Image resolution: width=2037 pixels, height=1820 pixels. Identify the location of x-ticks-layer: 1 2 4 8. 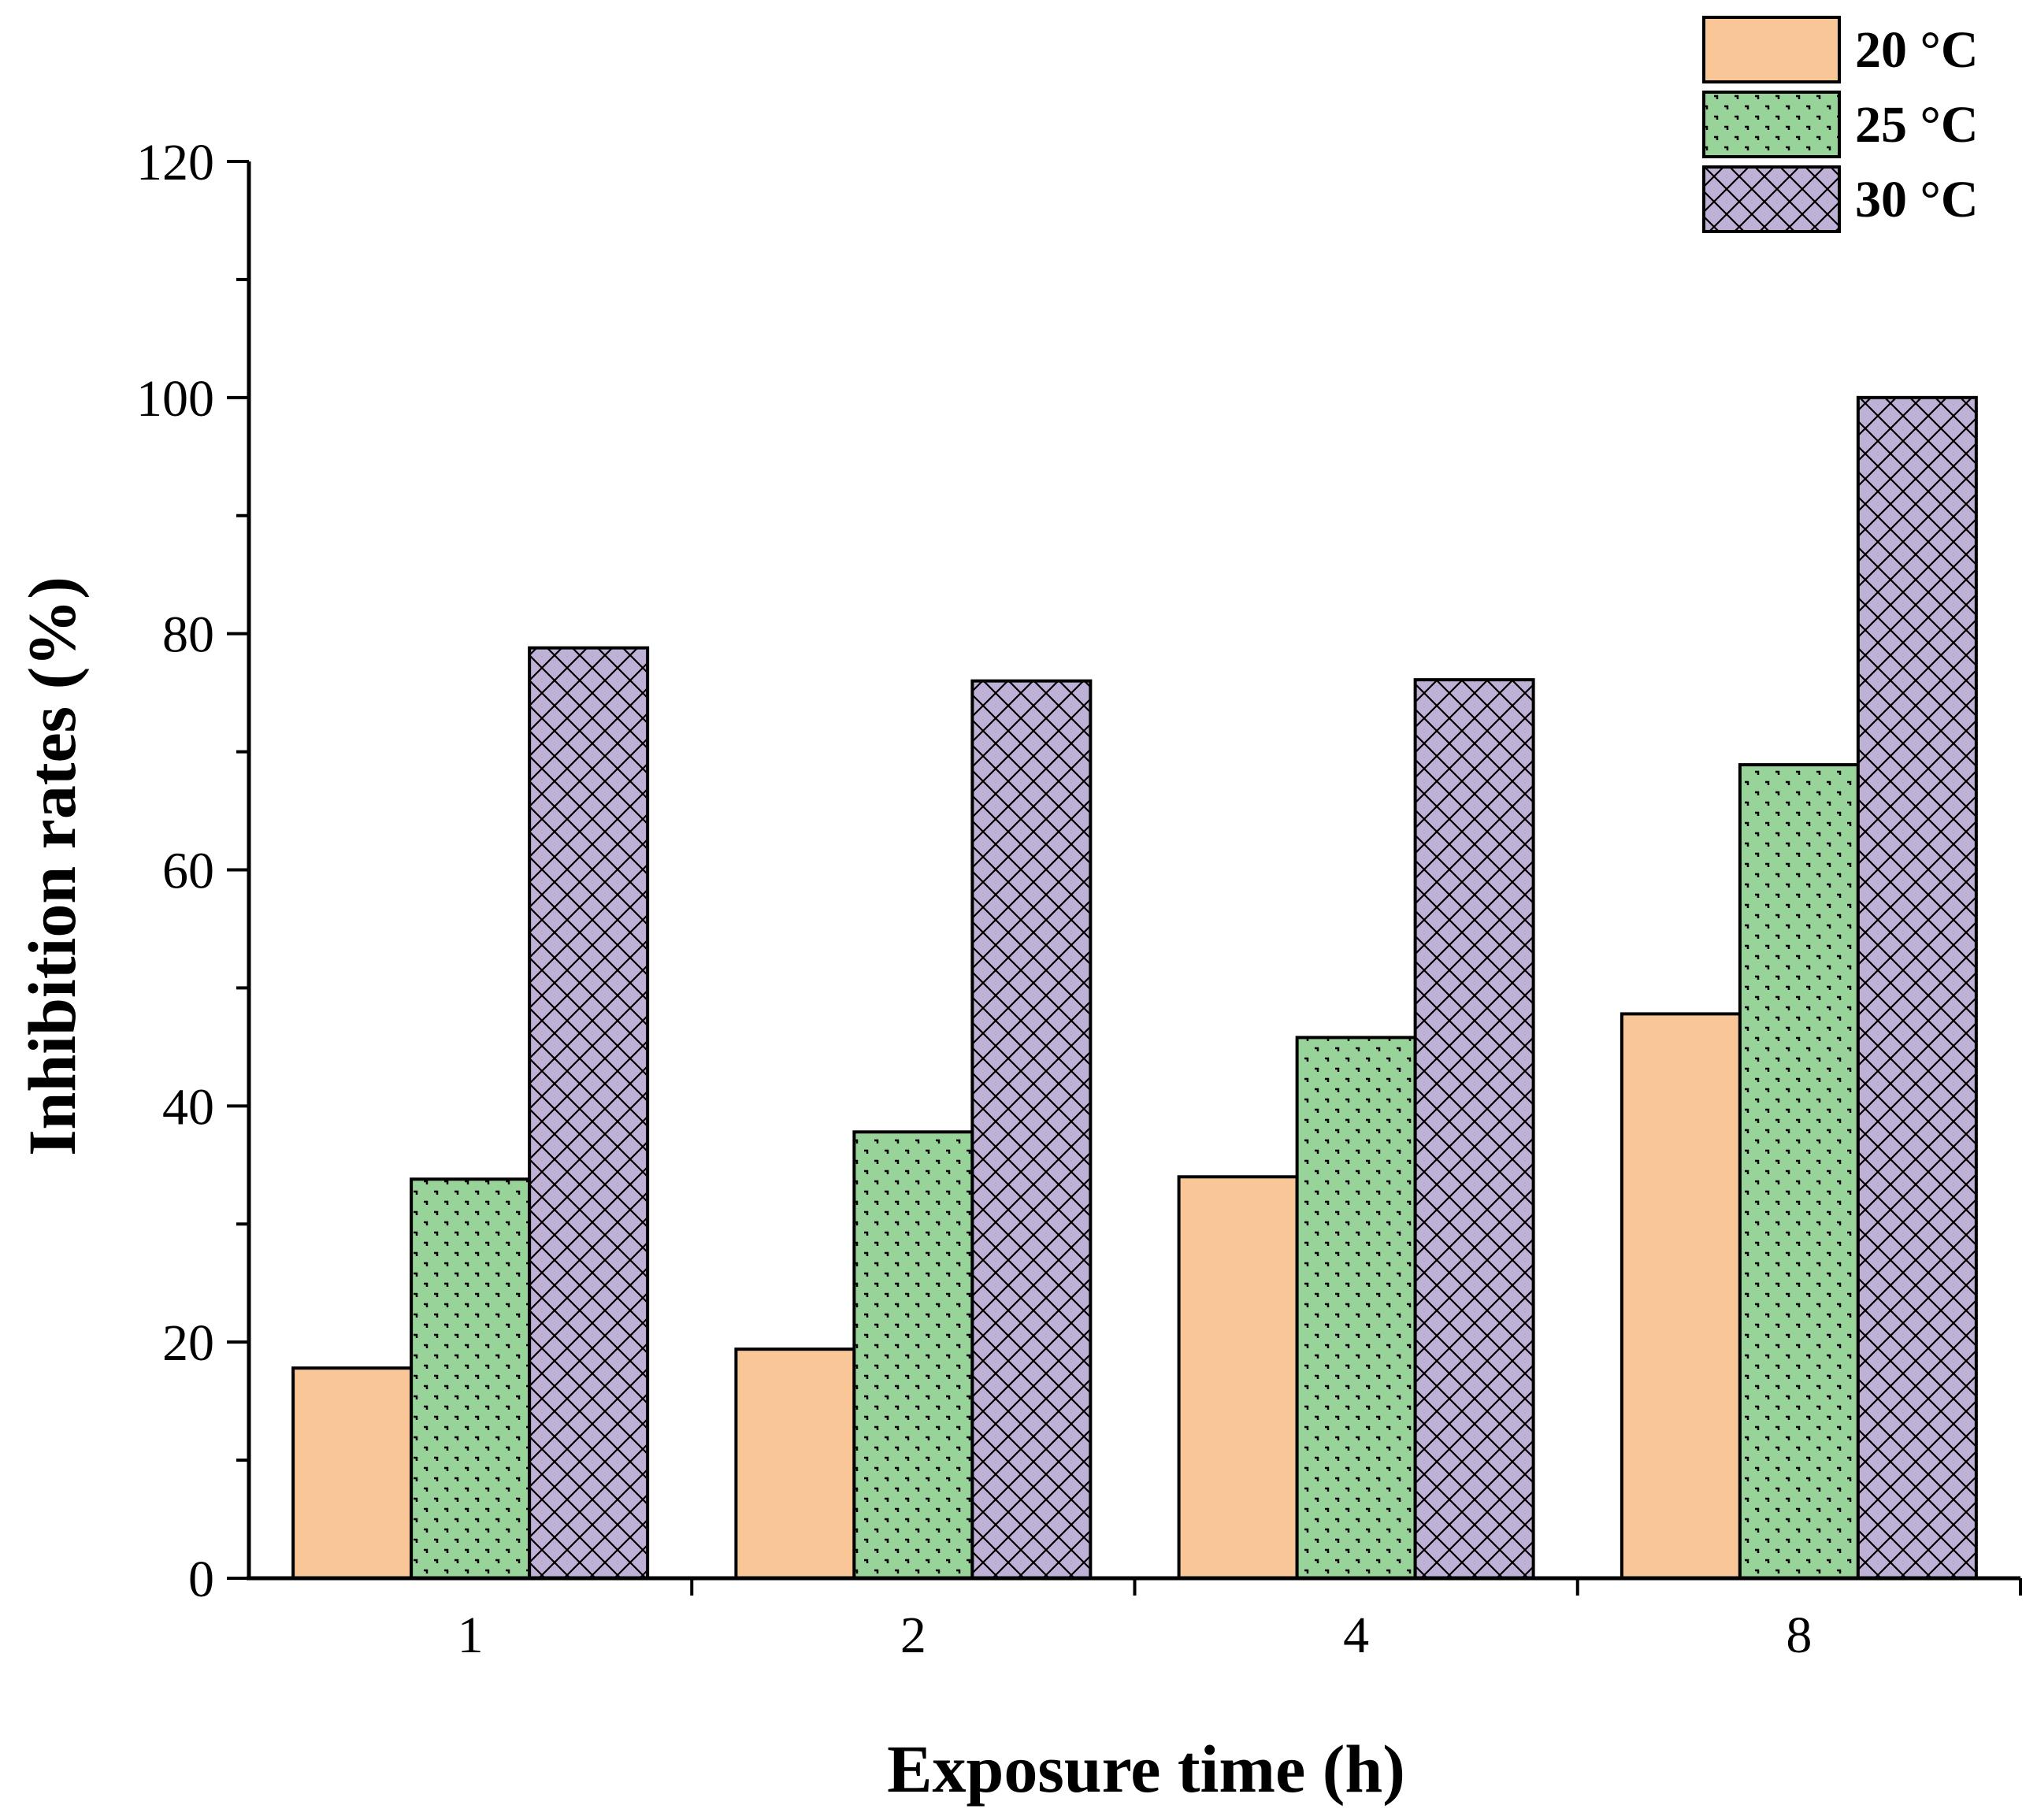
(1240, 1621).